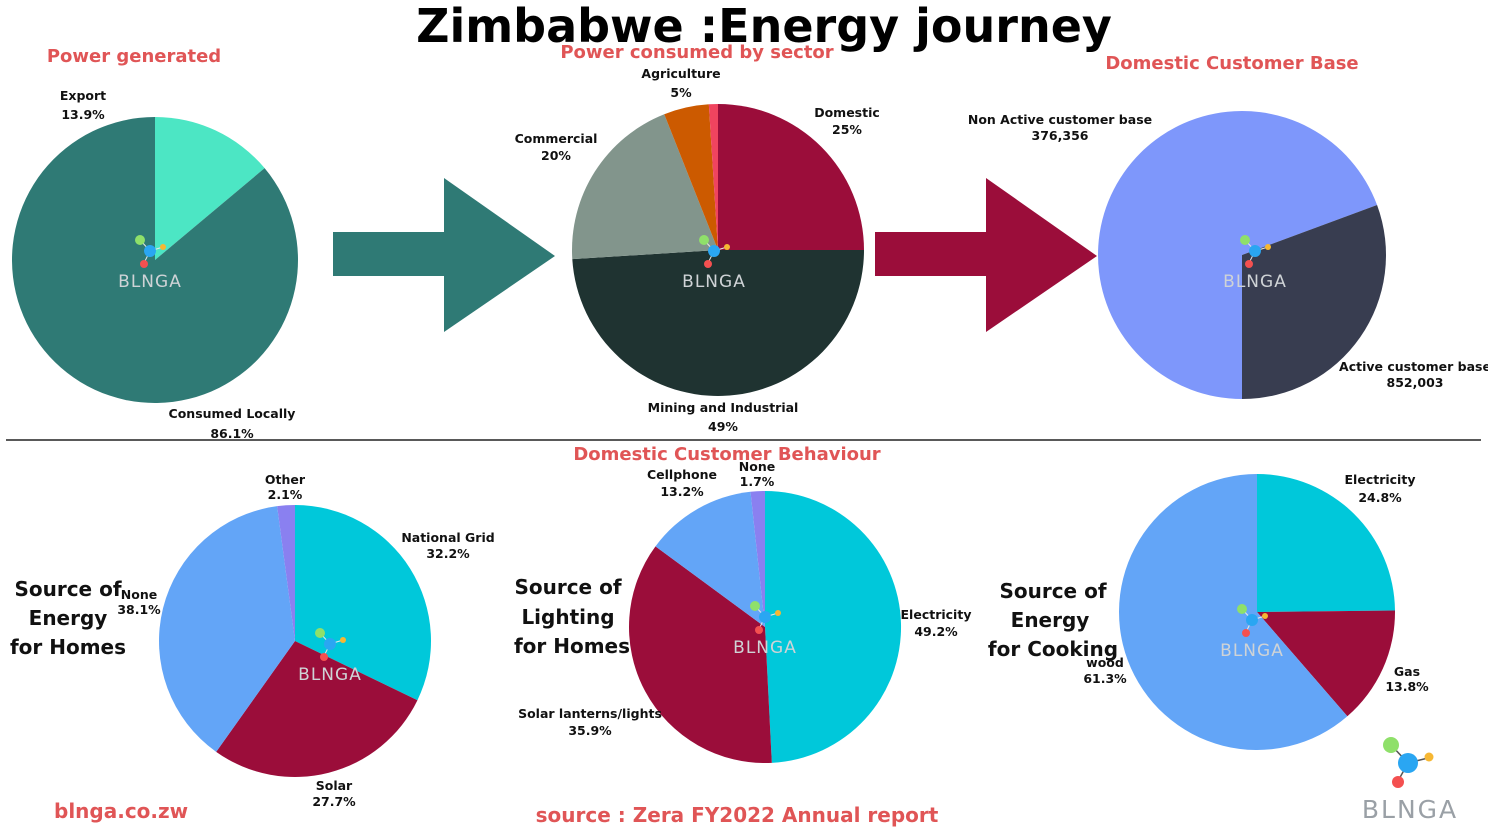  I want to click on slice-label: Agriculture, so click(680, 73).